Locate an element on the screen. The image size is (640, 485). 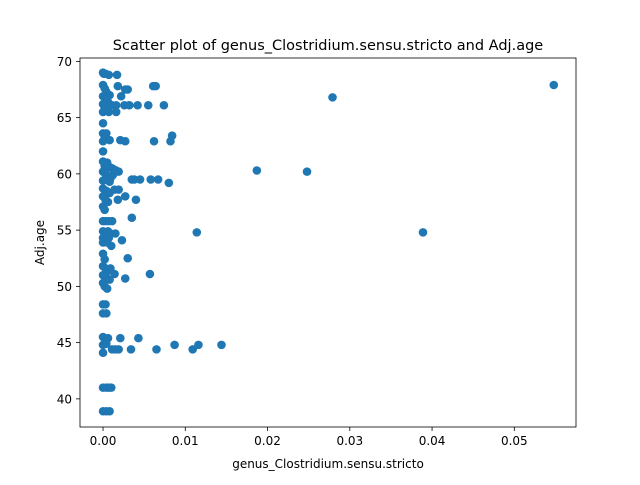
x-tick-label: 0.05 is located at coordinates (514, 441).